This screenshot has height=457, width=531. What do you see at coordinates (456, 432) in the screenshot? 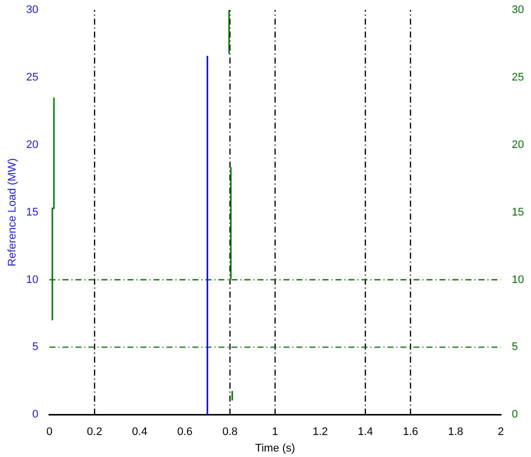
I see `x-tick-label: 1.8` at bounding box center [456, 432].